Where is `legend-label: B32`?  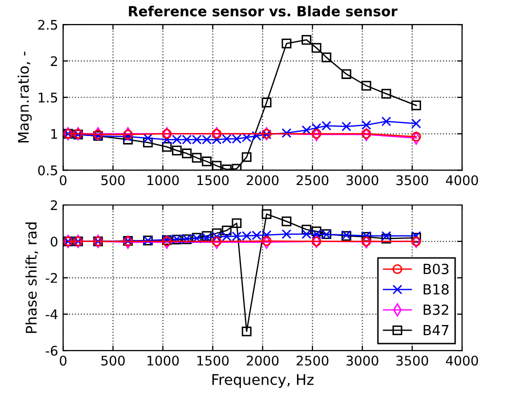
legend-label: B32 is located at coordinates (436, 309).